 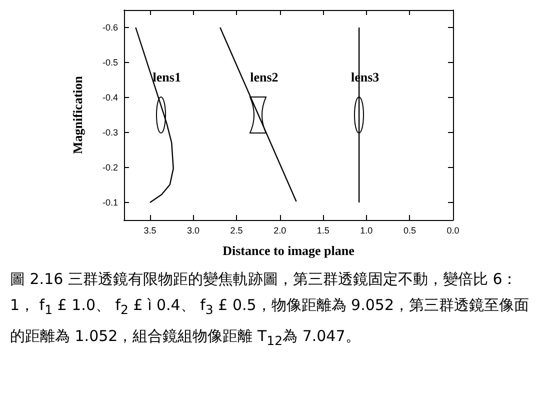 What do you see at coordinates (110, 97) in the screenshot?
I see `y-tick-label: -0.4` at bounding box center [110, 97].